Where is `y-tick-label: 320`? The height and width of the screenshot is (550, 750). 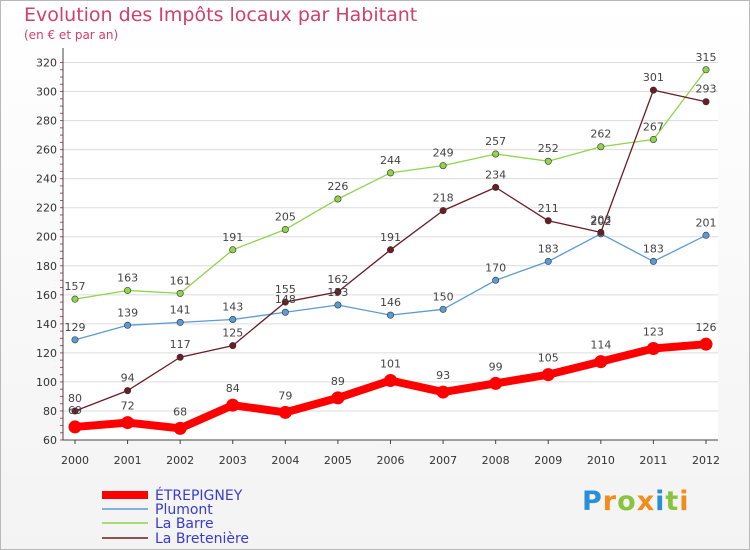
y-tick-label: 320 is located at coordinates (46, 63).